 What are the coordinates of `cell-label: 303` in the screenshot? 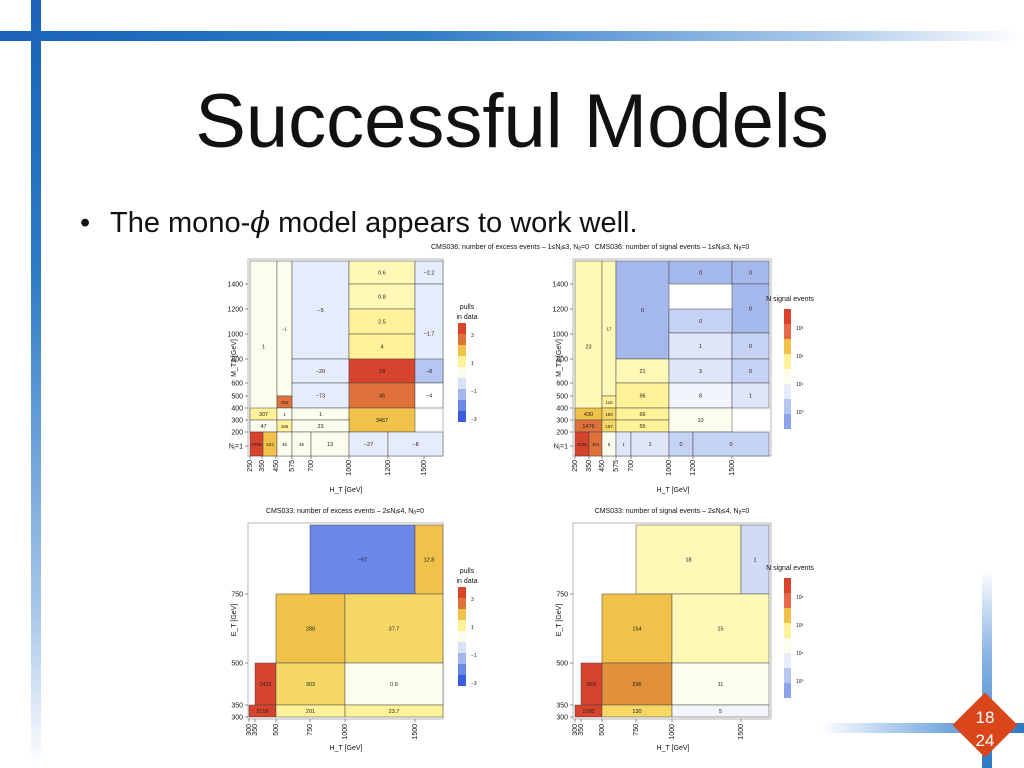 It's located at (310, 685).